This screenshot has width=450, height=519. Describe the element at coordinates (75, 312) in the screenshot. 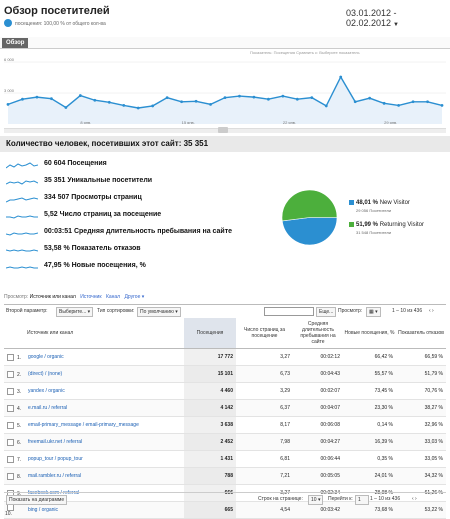

I see `secondary-dimension-select: Выберите... ▾` at that location.